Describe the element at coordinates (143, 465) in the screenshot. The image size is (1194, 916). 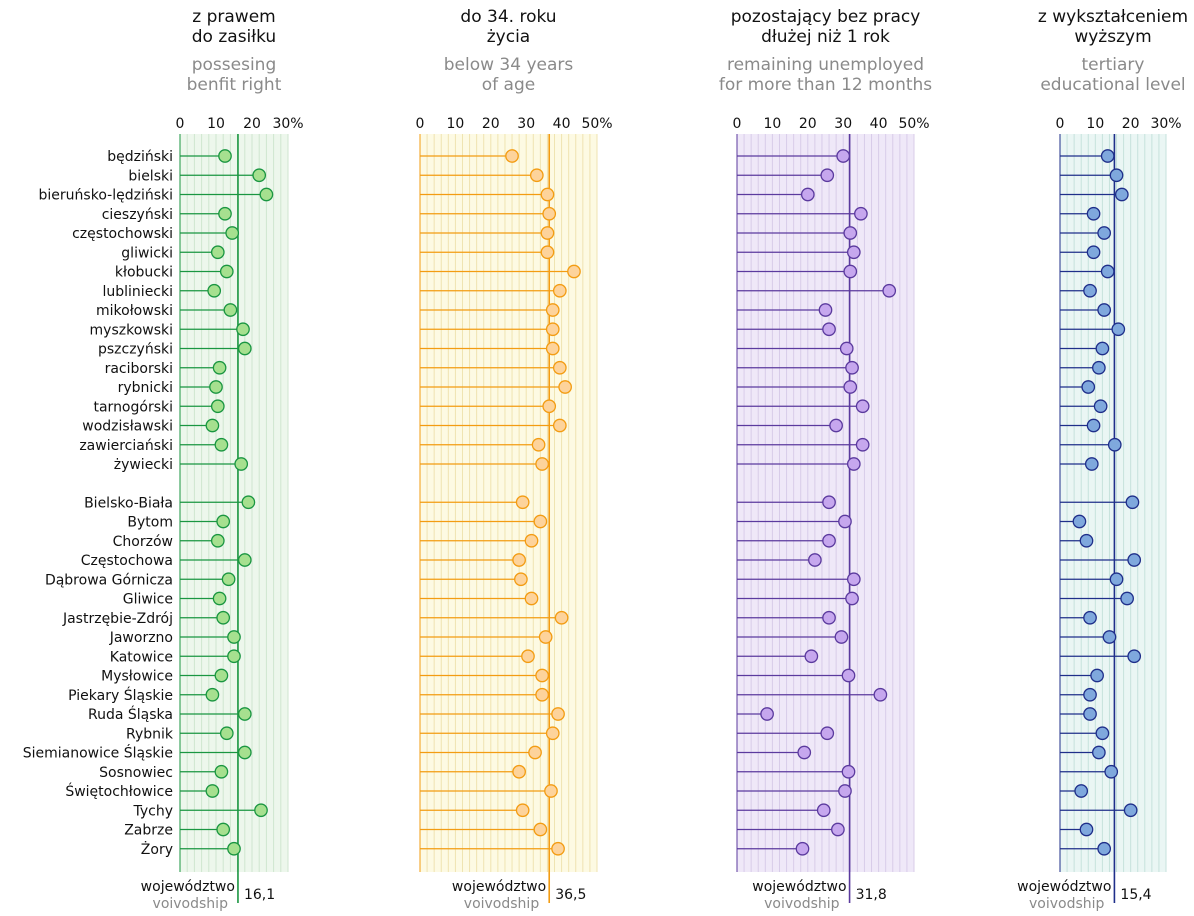
I see `category-label: żywiecki` at that location.